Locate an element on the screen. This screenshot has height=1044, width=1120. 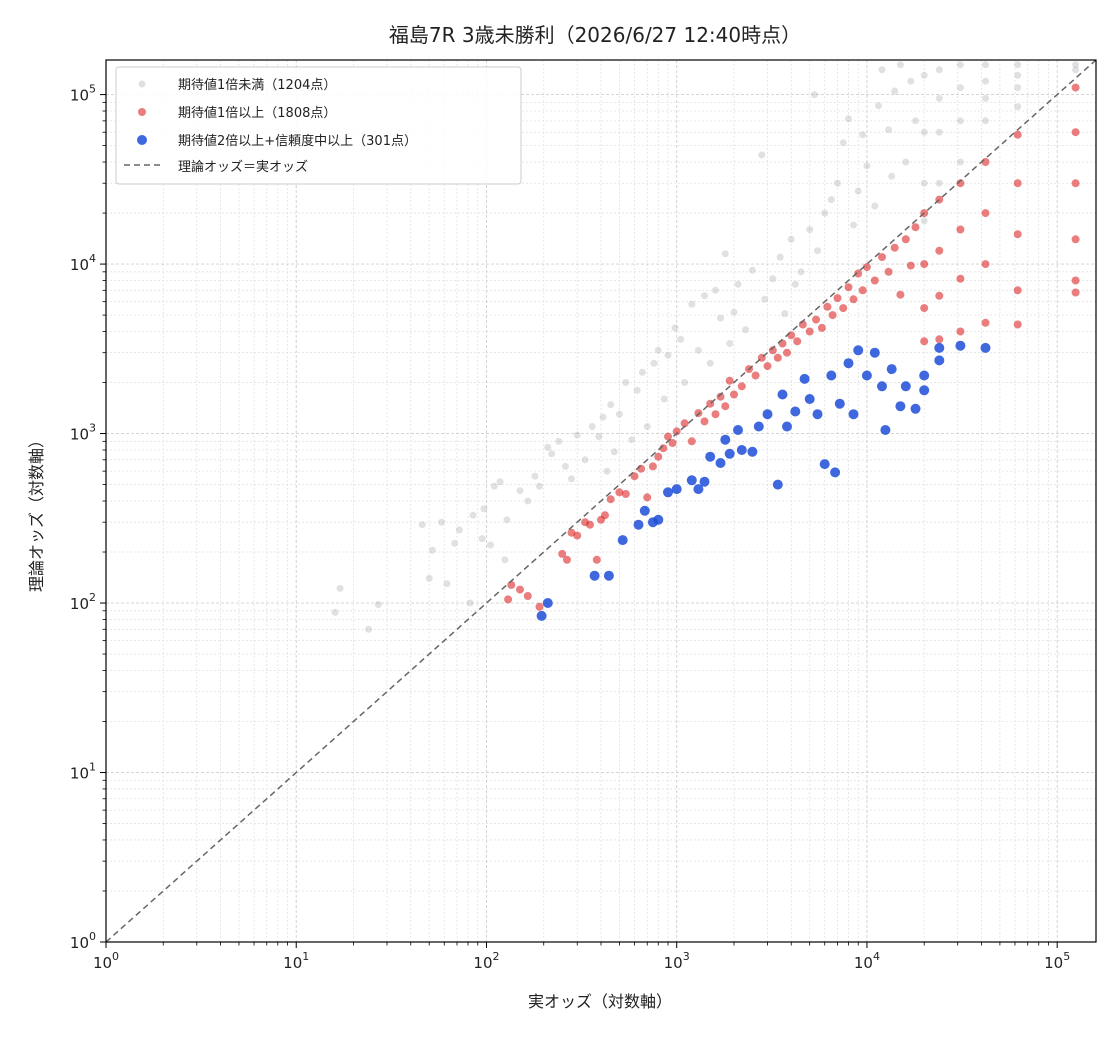
legend-frame is located at coordinates (318, 125).